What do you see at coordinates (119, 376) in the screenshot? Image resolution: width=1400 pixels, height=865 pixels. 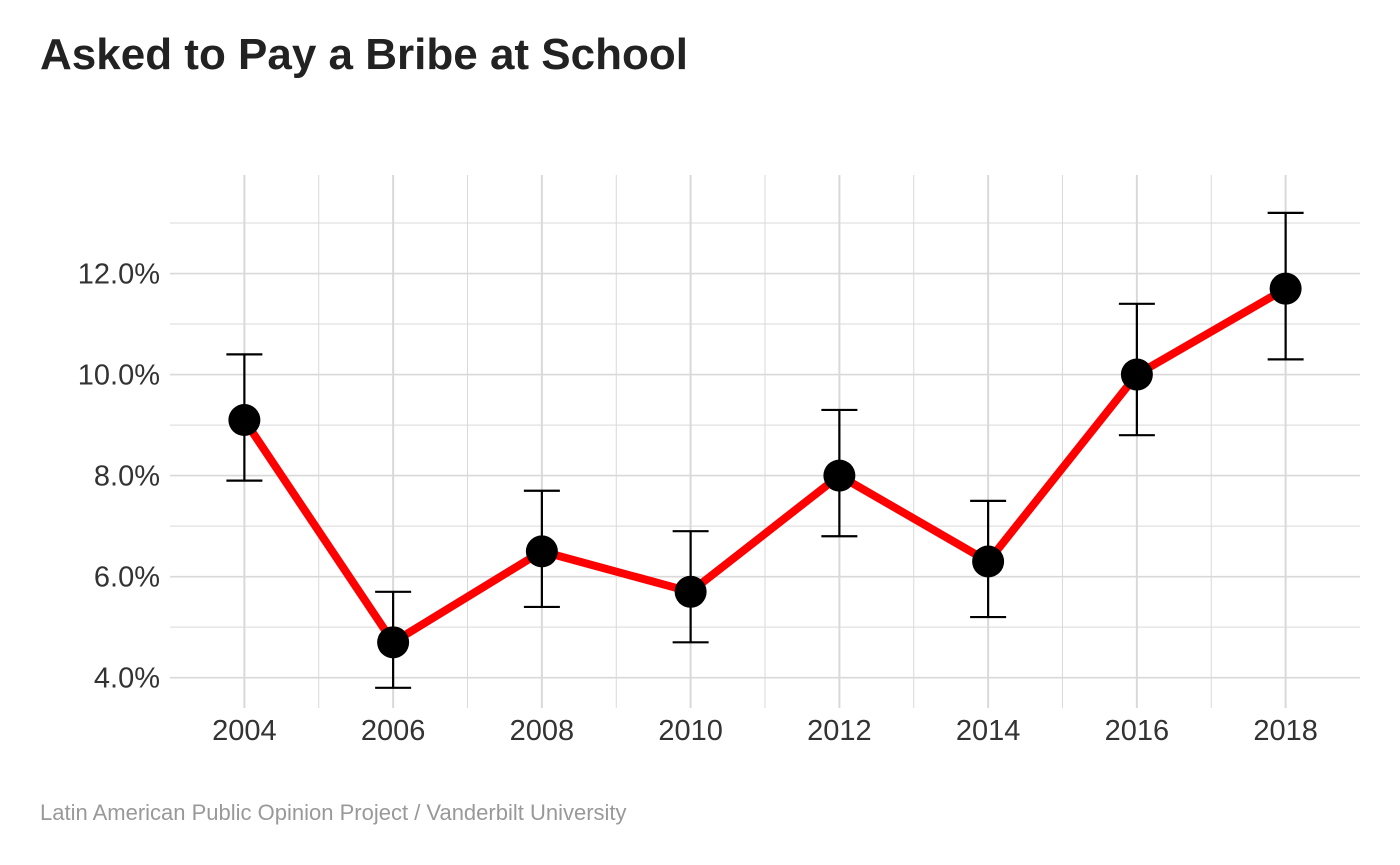 I see `y-tick-label: 10.0%` at bounding box center [119, 376].